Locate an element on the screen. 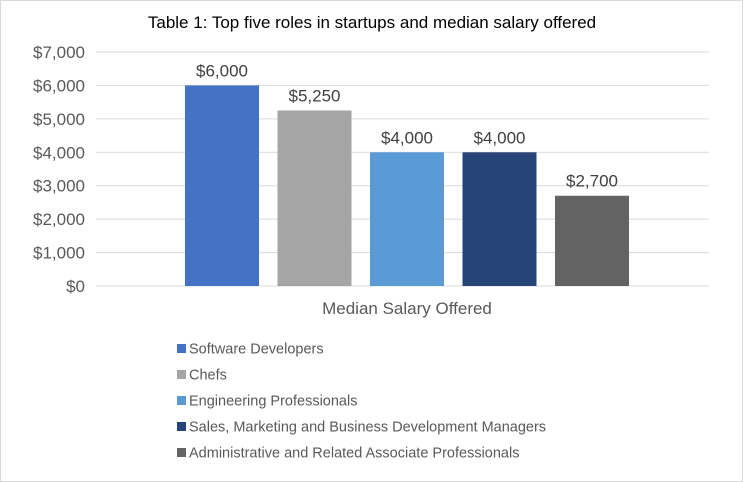 This screenshot has height=483, width=743. data-label: $5,250 is located at coordinates (315, 96).